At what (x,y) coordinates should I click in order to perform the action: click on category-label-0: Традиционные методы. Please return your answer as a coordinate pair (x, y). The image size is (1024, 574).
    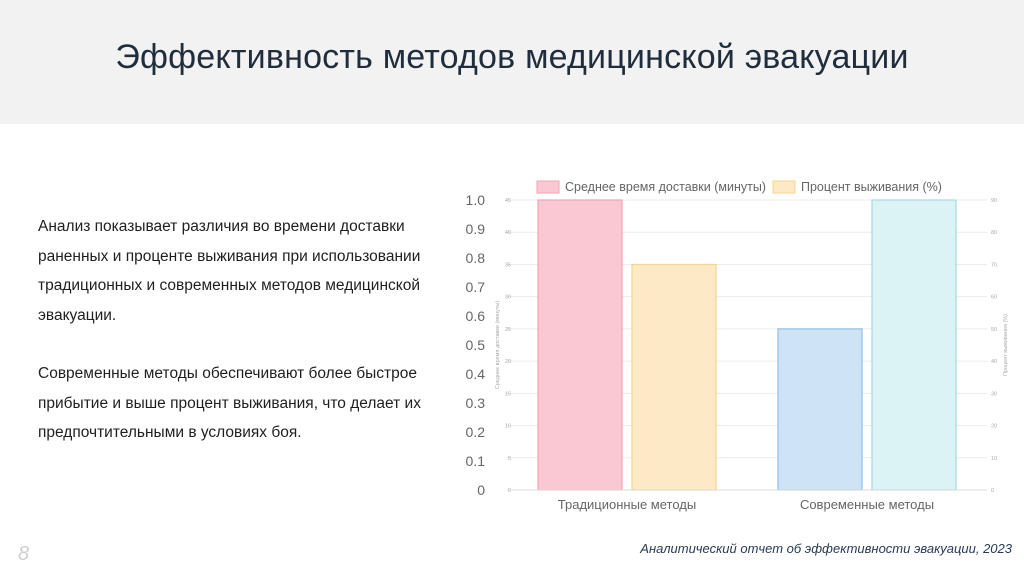
    Looking at the image, I should click on (627, 504).